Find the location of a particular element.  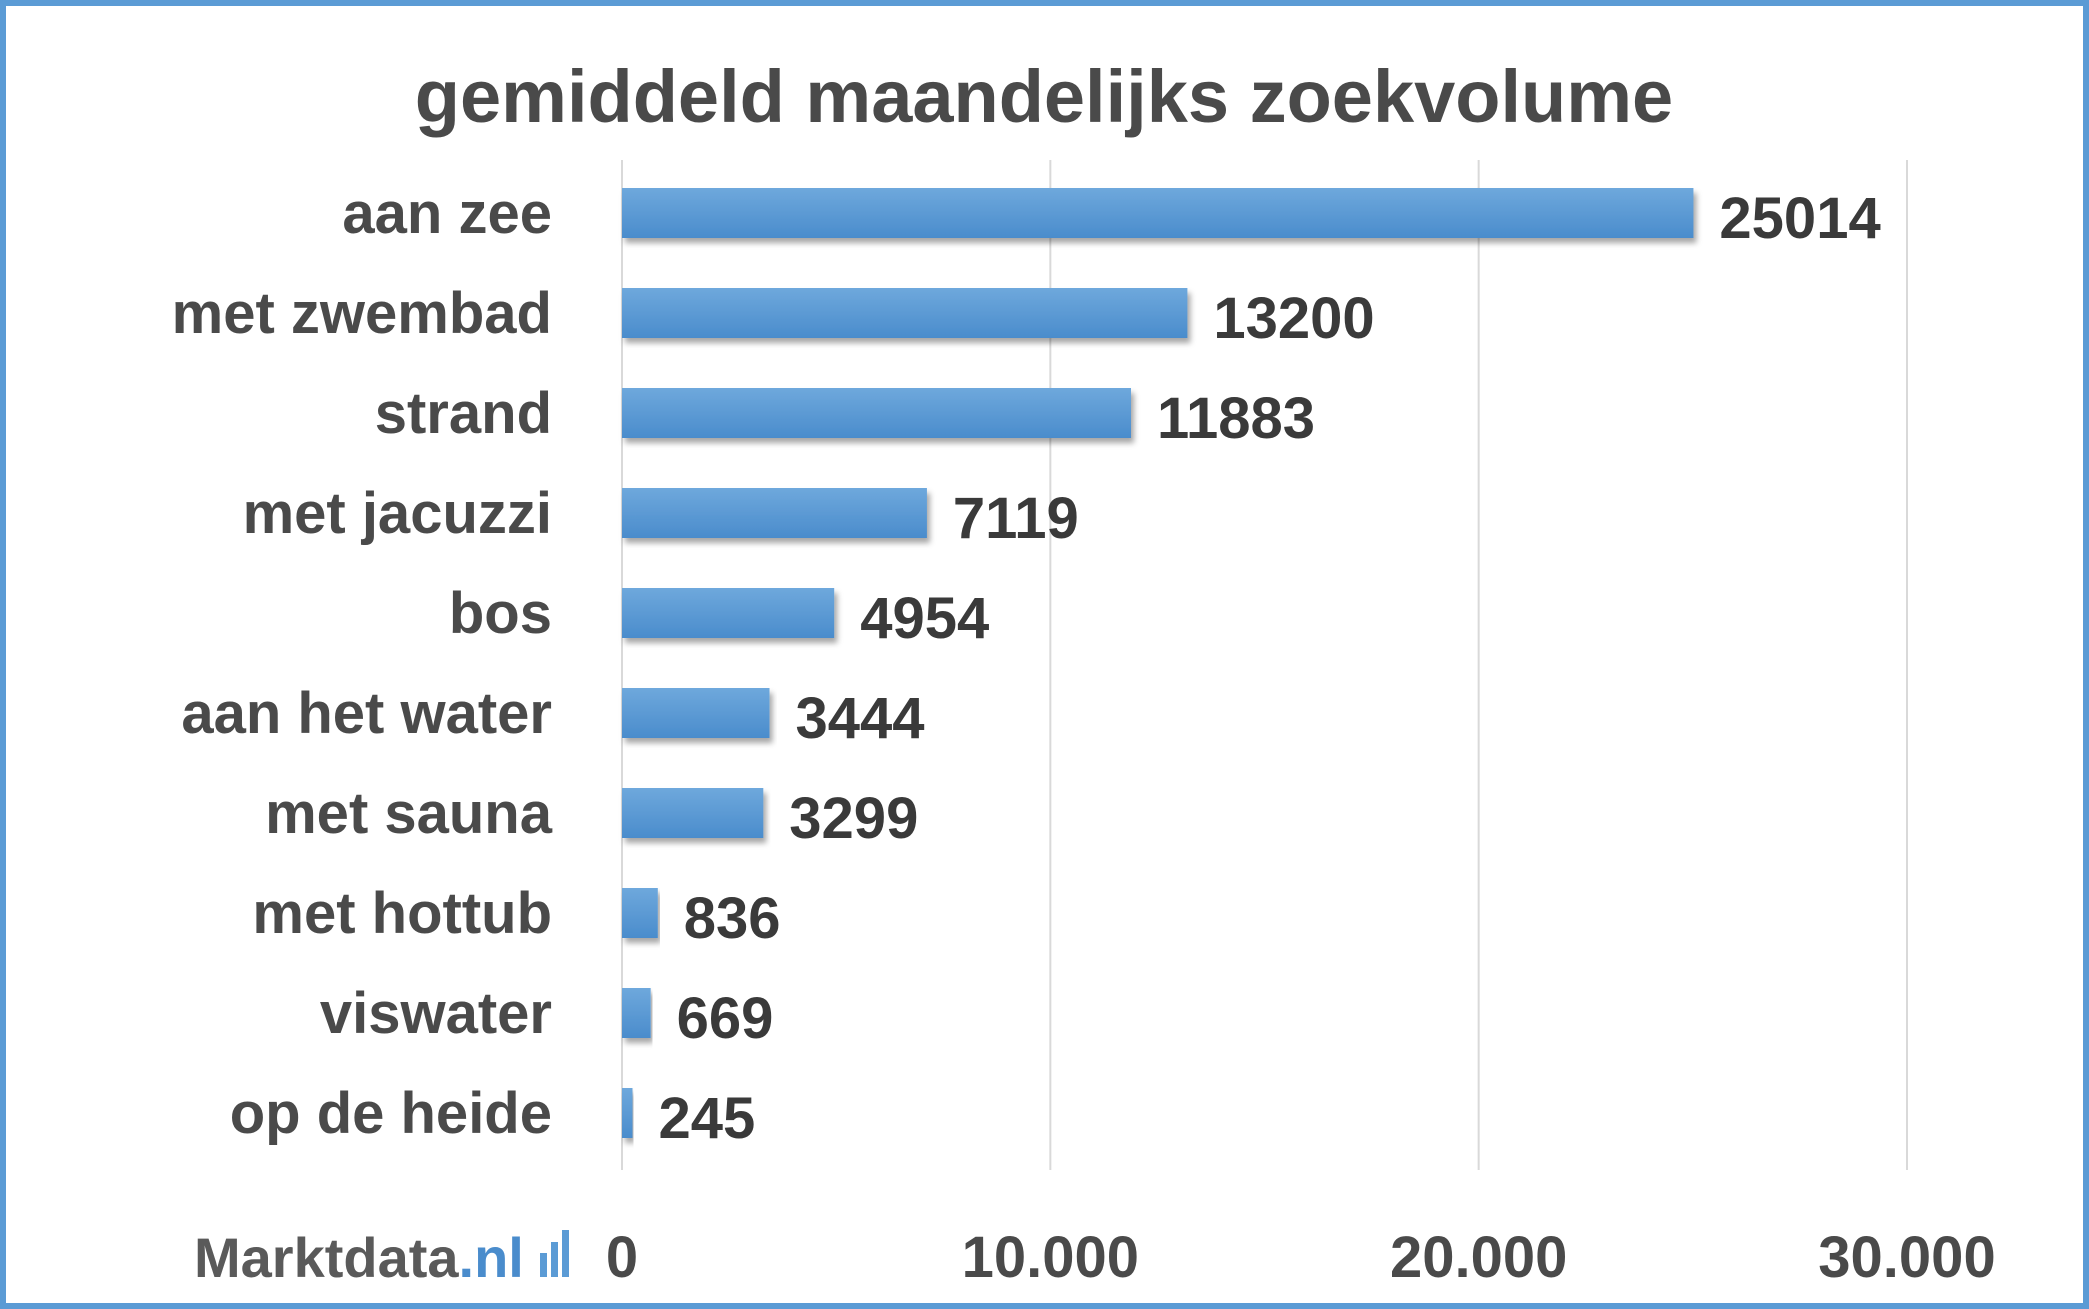

value-label: 4954 is located at coordinates (924, 618).